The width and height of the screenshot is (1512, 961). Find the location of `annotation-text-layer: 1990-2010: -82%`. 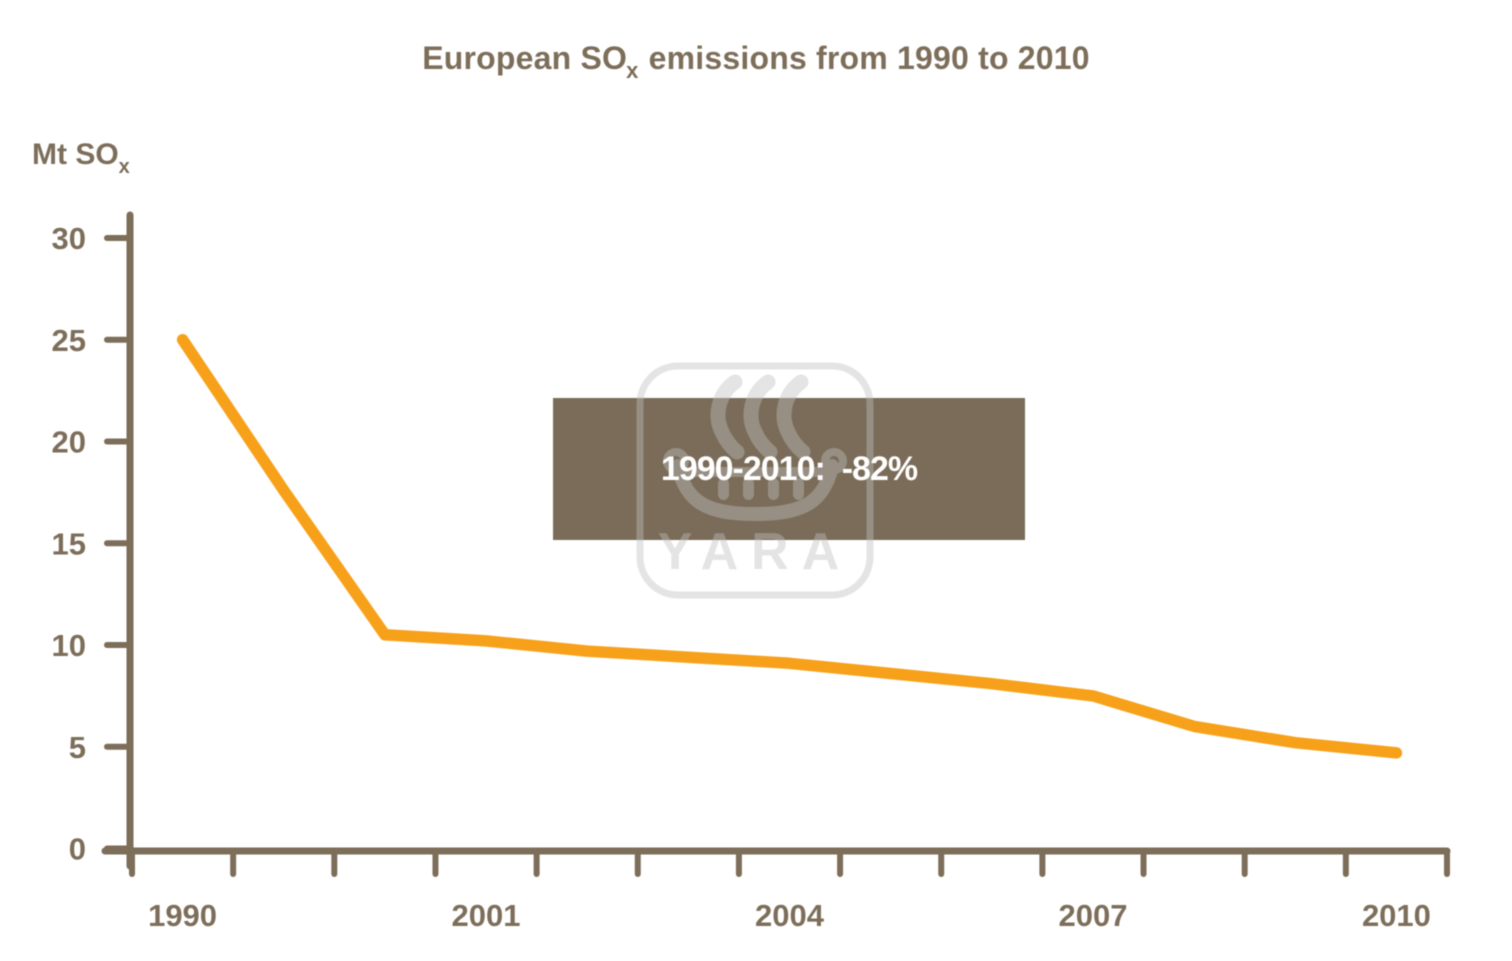

annotation-text-layer: 1990-2010: -82% is located at coordinates (789, 469).